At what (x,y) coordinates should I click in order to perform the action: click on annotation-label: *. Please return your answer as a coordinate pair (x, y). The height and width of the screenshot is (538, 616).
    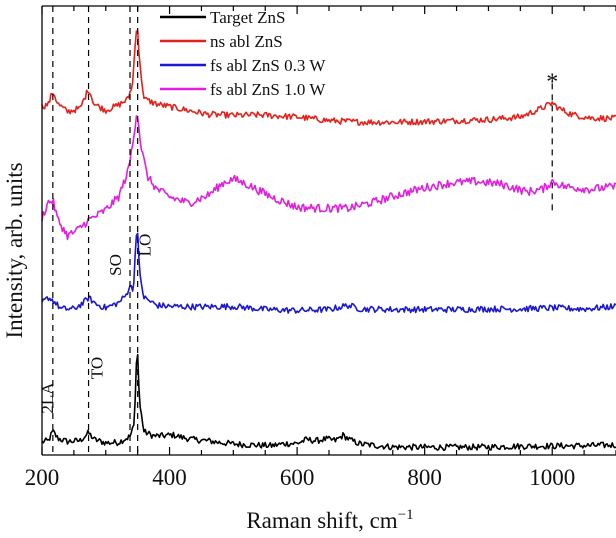
    Looking at the image, I should click on (552, 82).